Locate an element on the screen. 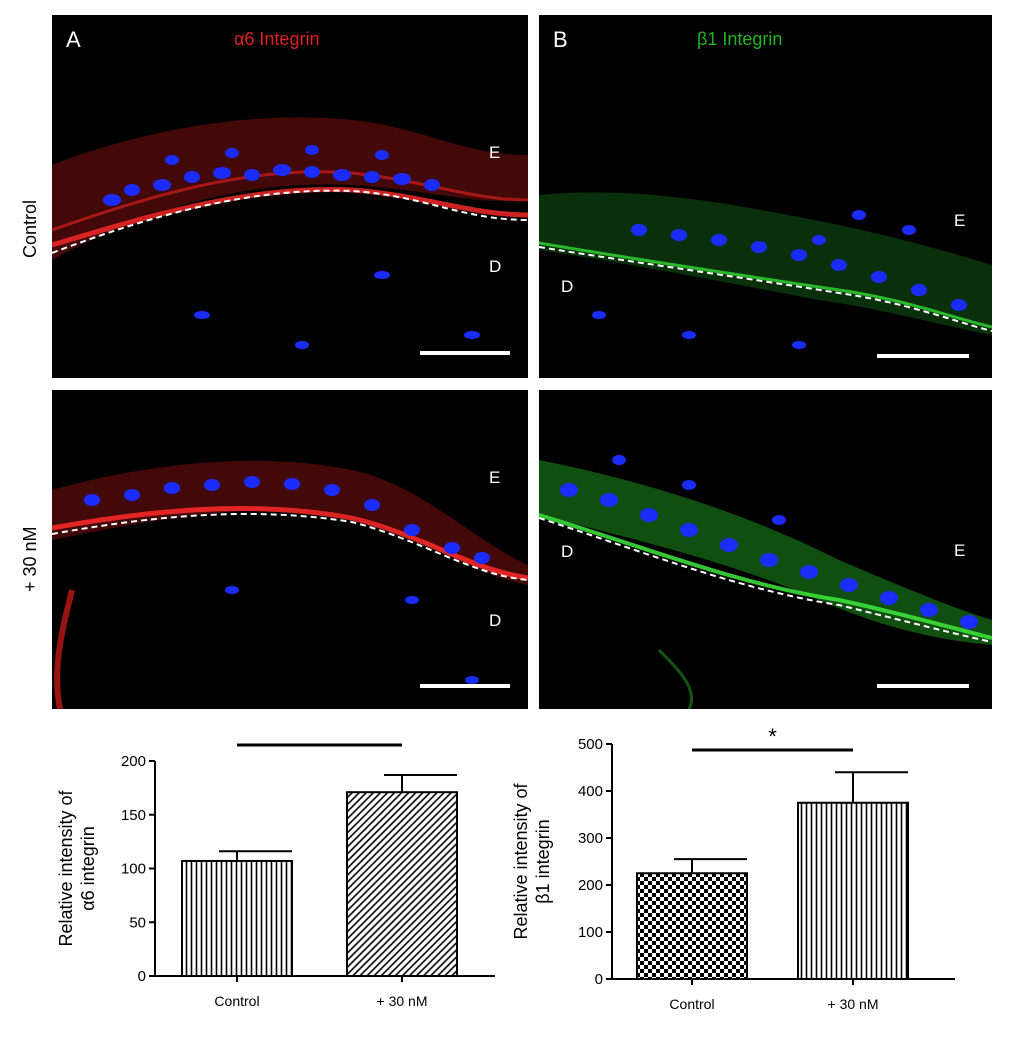  significance-marker: * is located at coordinates (772, 737).